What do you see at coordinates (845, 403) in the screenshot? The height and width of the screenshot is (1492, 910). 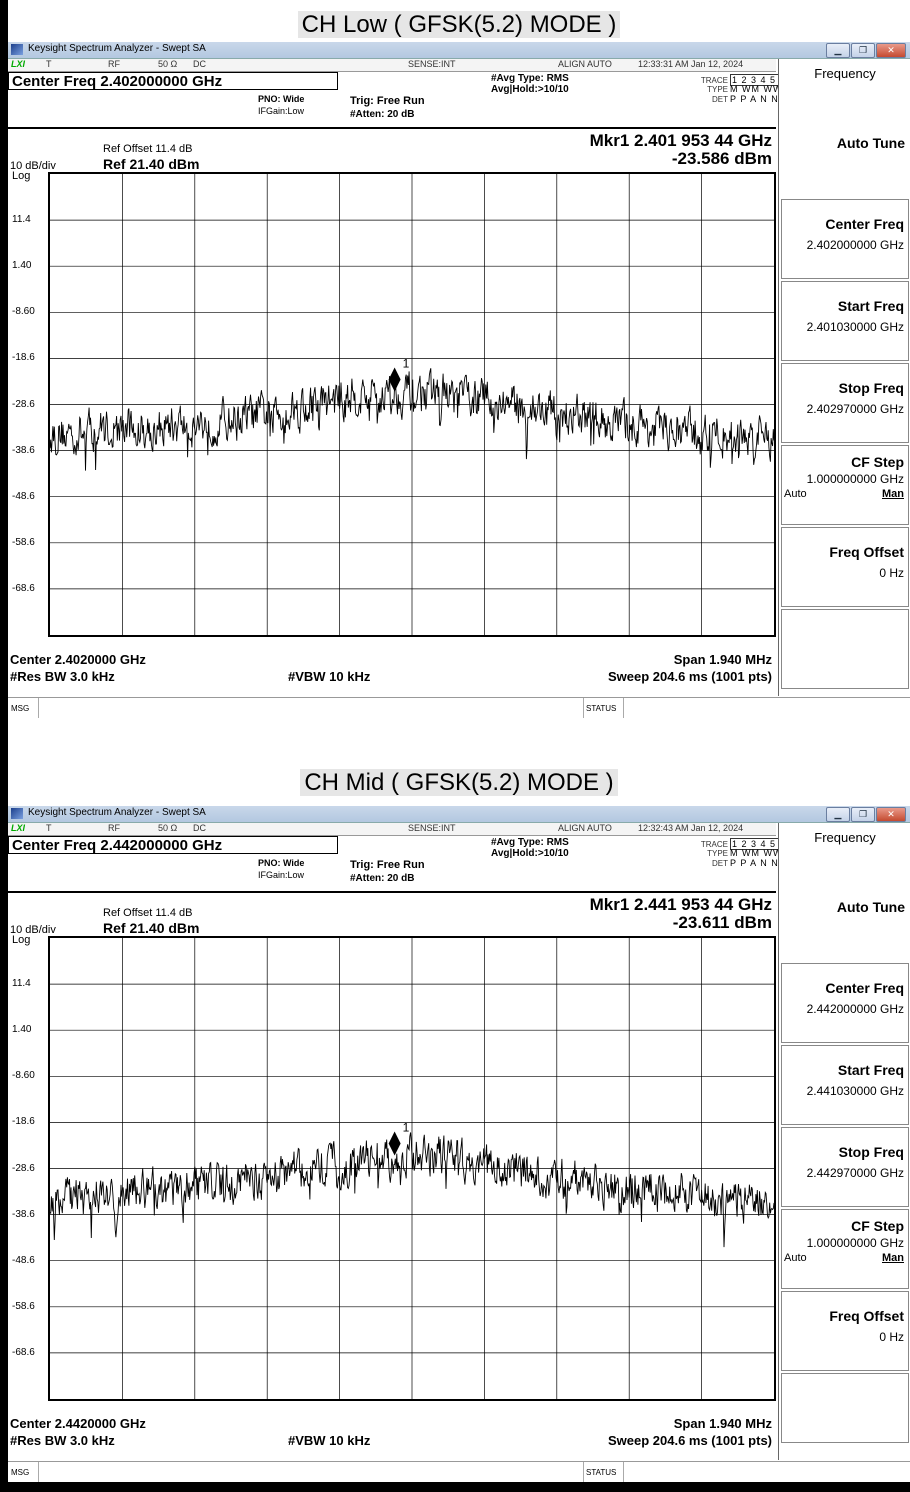 I see `stop-freq-softkey: Stop Freq 2.402970000 GHz` at bounding box center [845, 403].